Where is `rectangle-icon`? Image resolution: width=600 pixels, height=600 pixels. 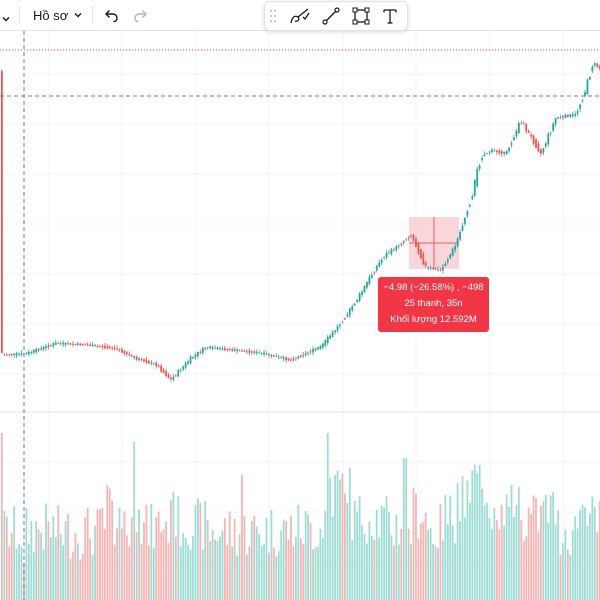
rectangle-icon is located at coordinates (361, 16).